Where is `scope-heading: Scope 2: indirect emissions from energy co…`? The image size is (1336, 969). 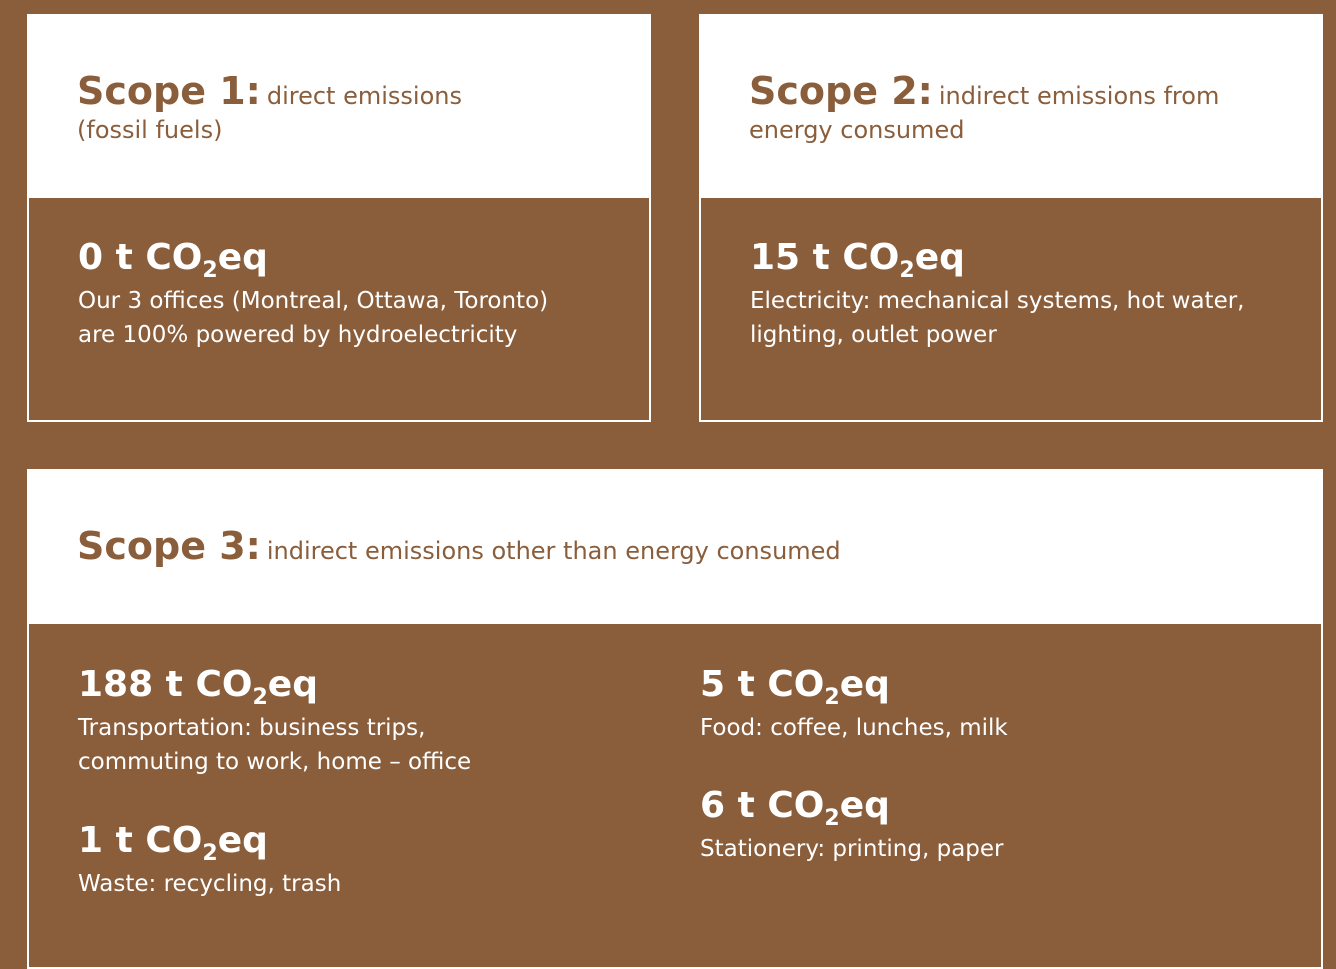 scope-heading: Scope 2: indirect emissions from energy co… is located at coordinates (989, 109).